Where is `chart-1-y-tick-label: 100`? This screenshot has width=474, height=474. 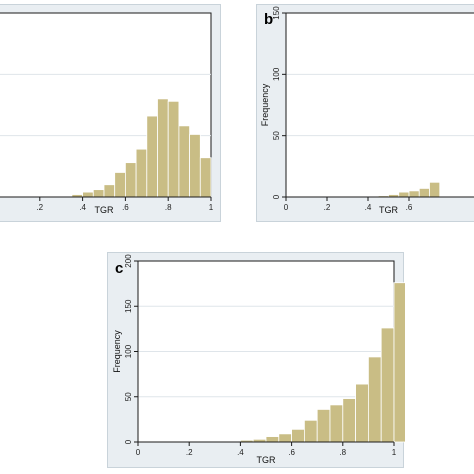
chart-1-y-tick-label: 100 is located at coordinates (276, 74).